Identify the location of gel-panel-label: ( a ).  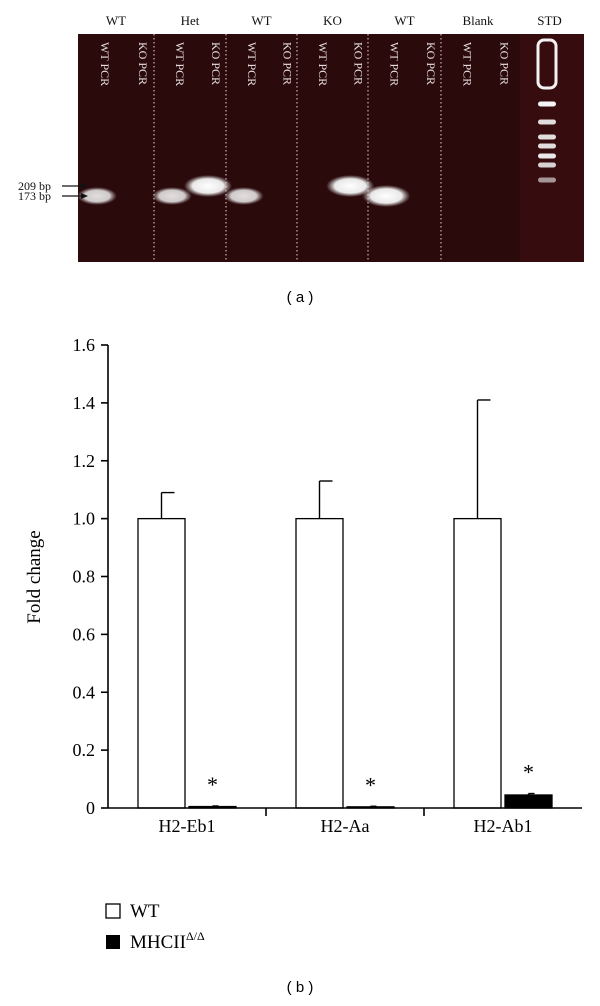
(300, 297).